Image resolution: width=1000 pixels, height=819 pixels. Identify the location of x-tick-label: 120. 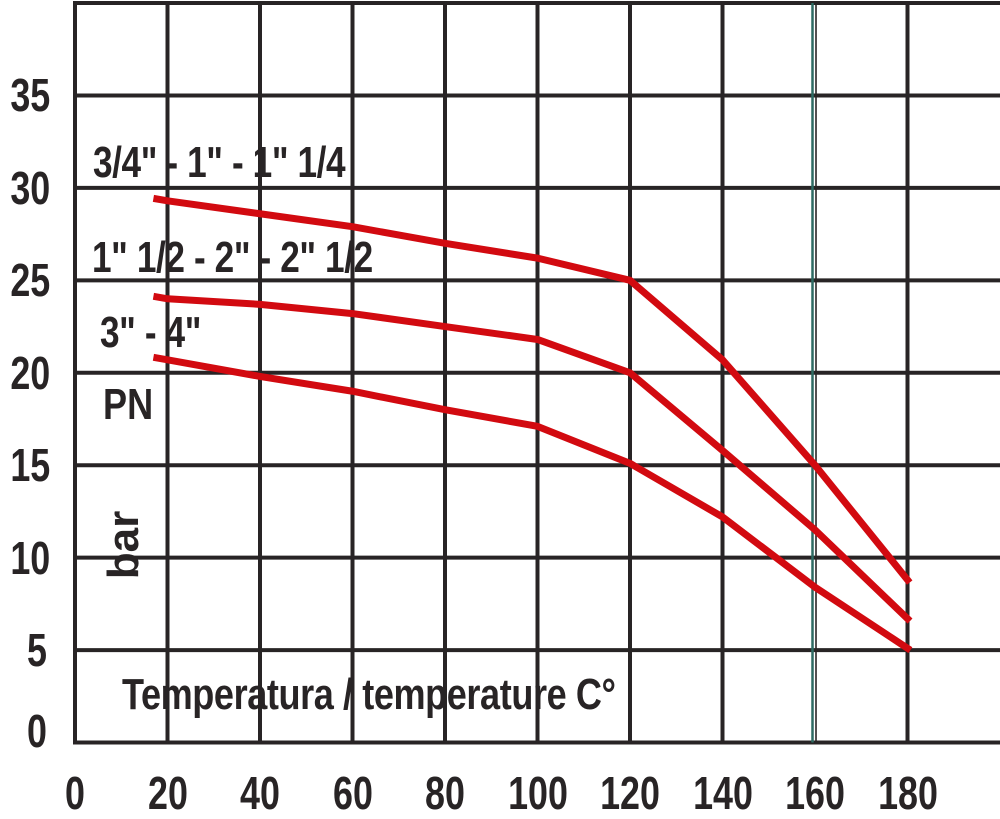
(630, 793).